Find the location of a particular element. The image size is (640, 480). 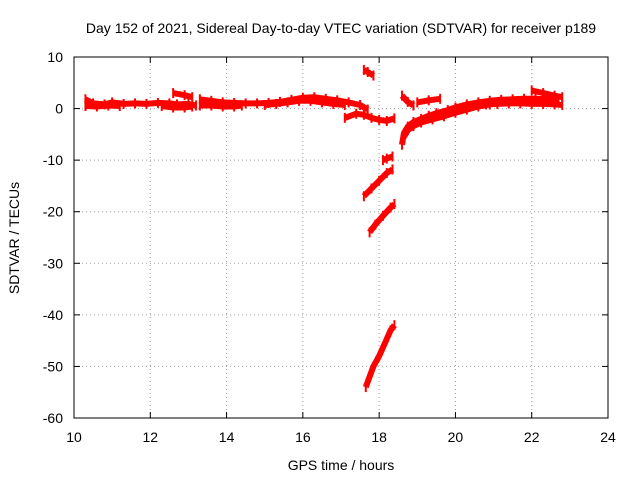

x-tick-label: 18 is located at coordinates (379, 437).